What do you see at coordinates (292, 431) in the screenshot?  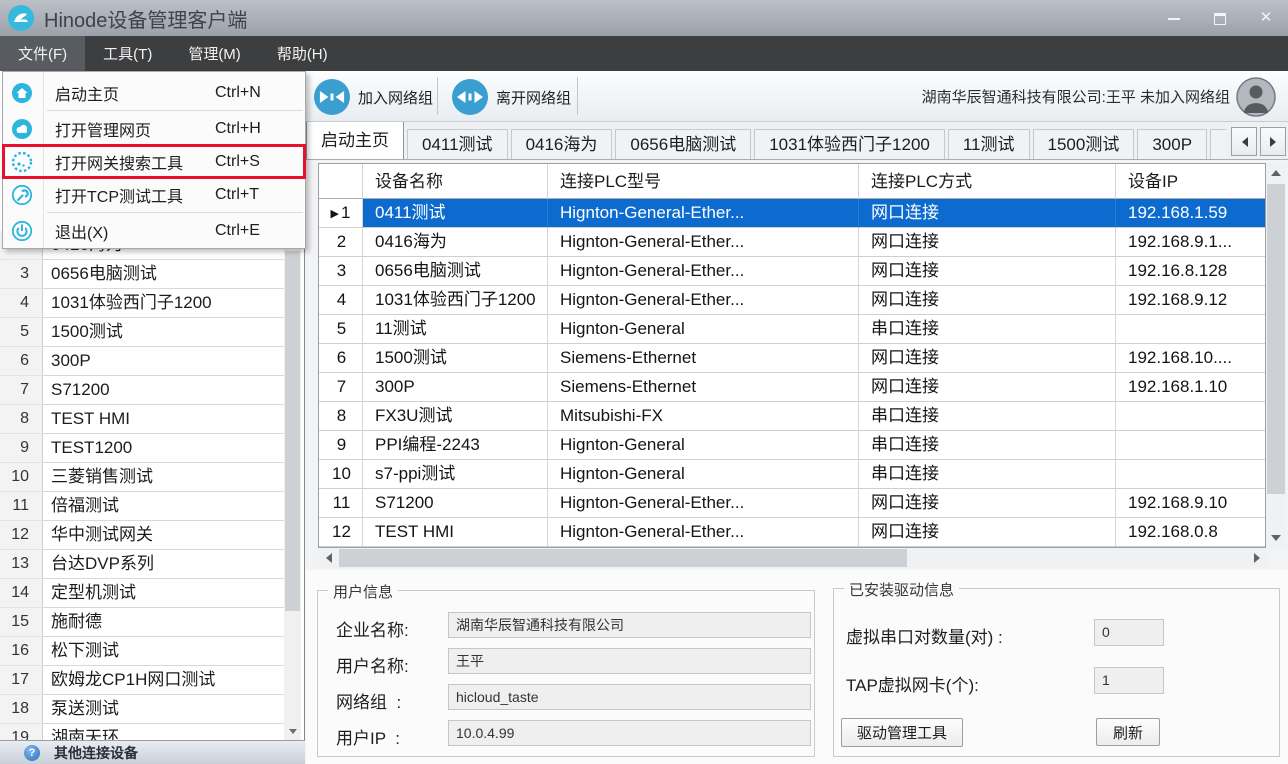 I see `sidebar-scrollbar-thumb` at bounding box center [292, 431].